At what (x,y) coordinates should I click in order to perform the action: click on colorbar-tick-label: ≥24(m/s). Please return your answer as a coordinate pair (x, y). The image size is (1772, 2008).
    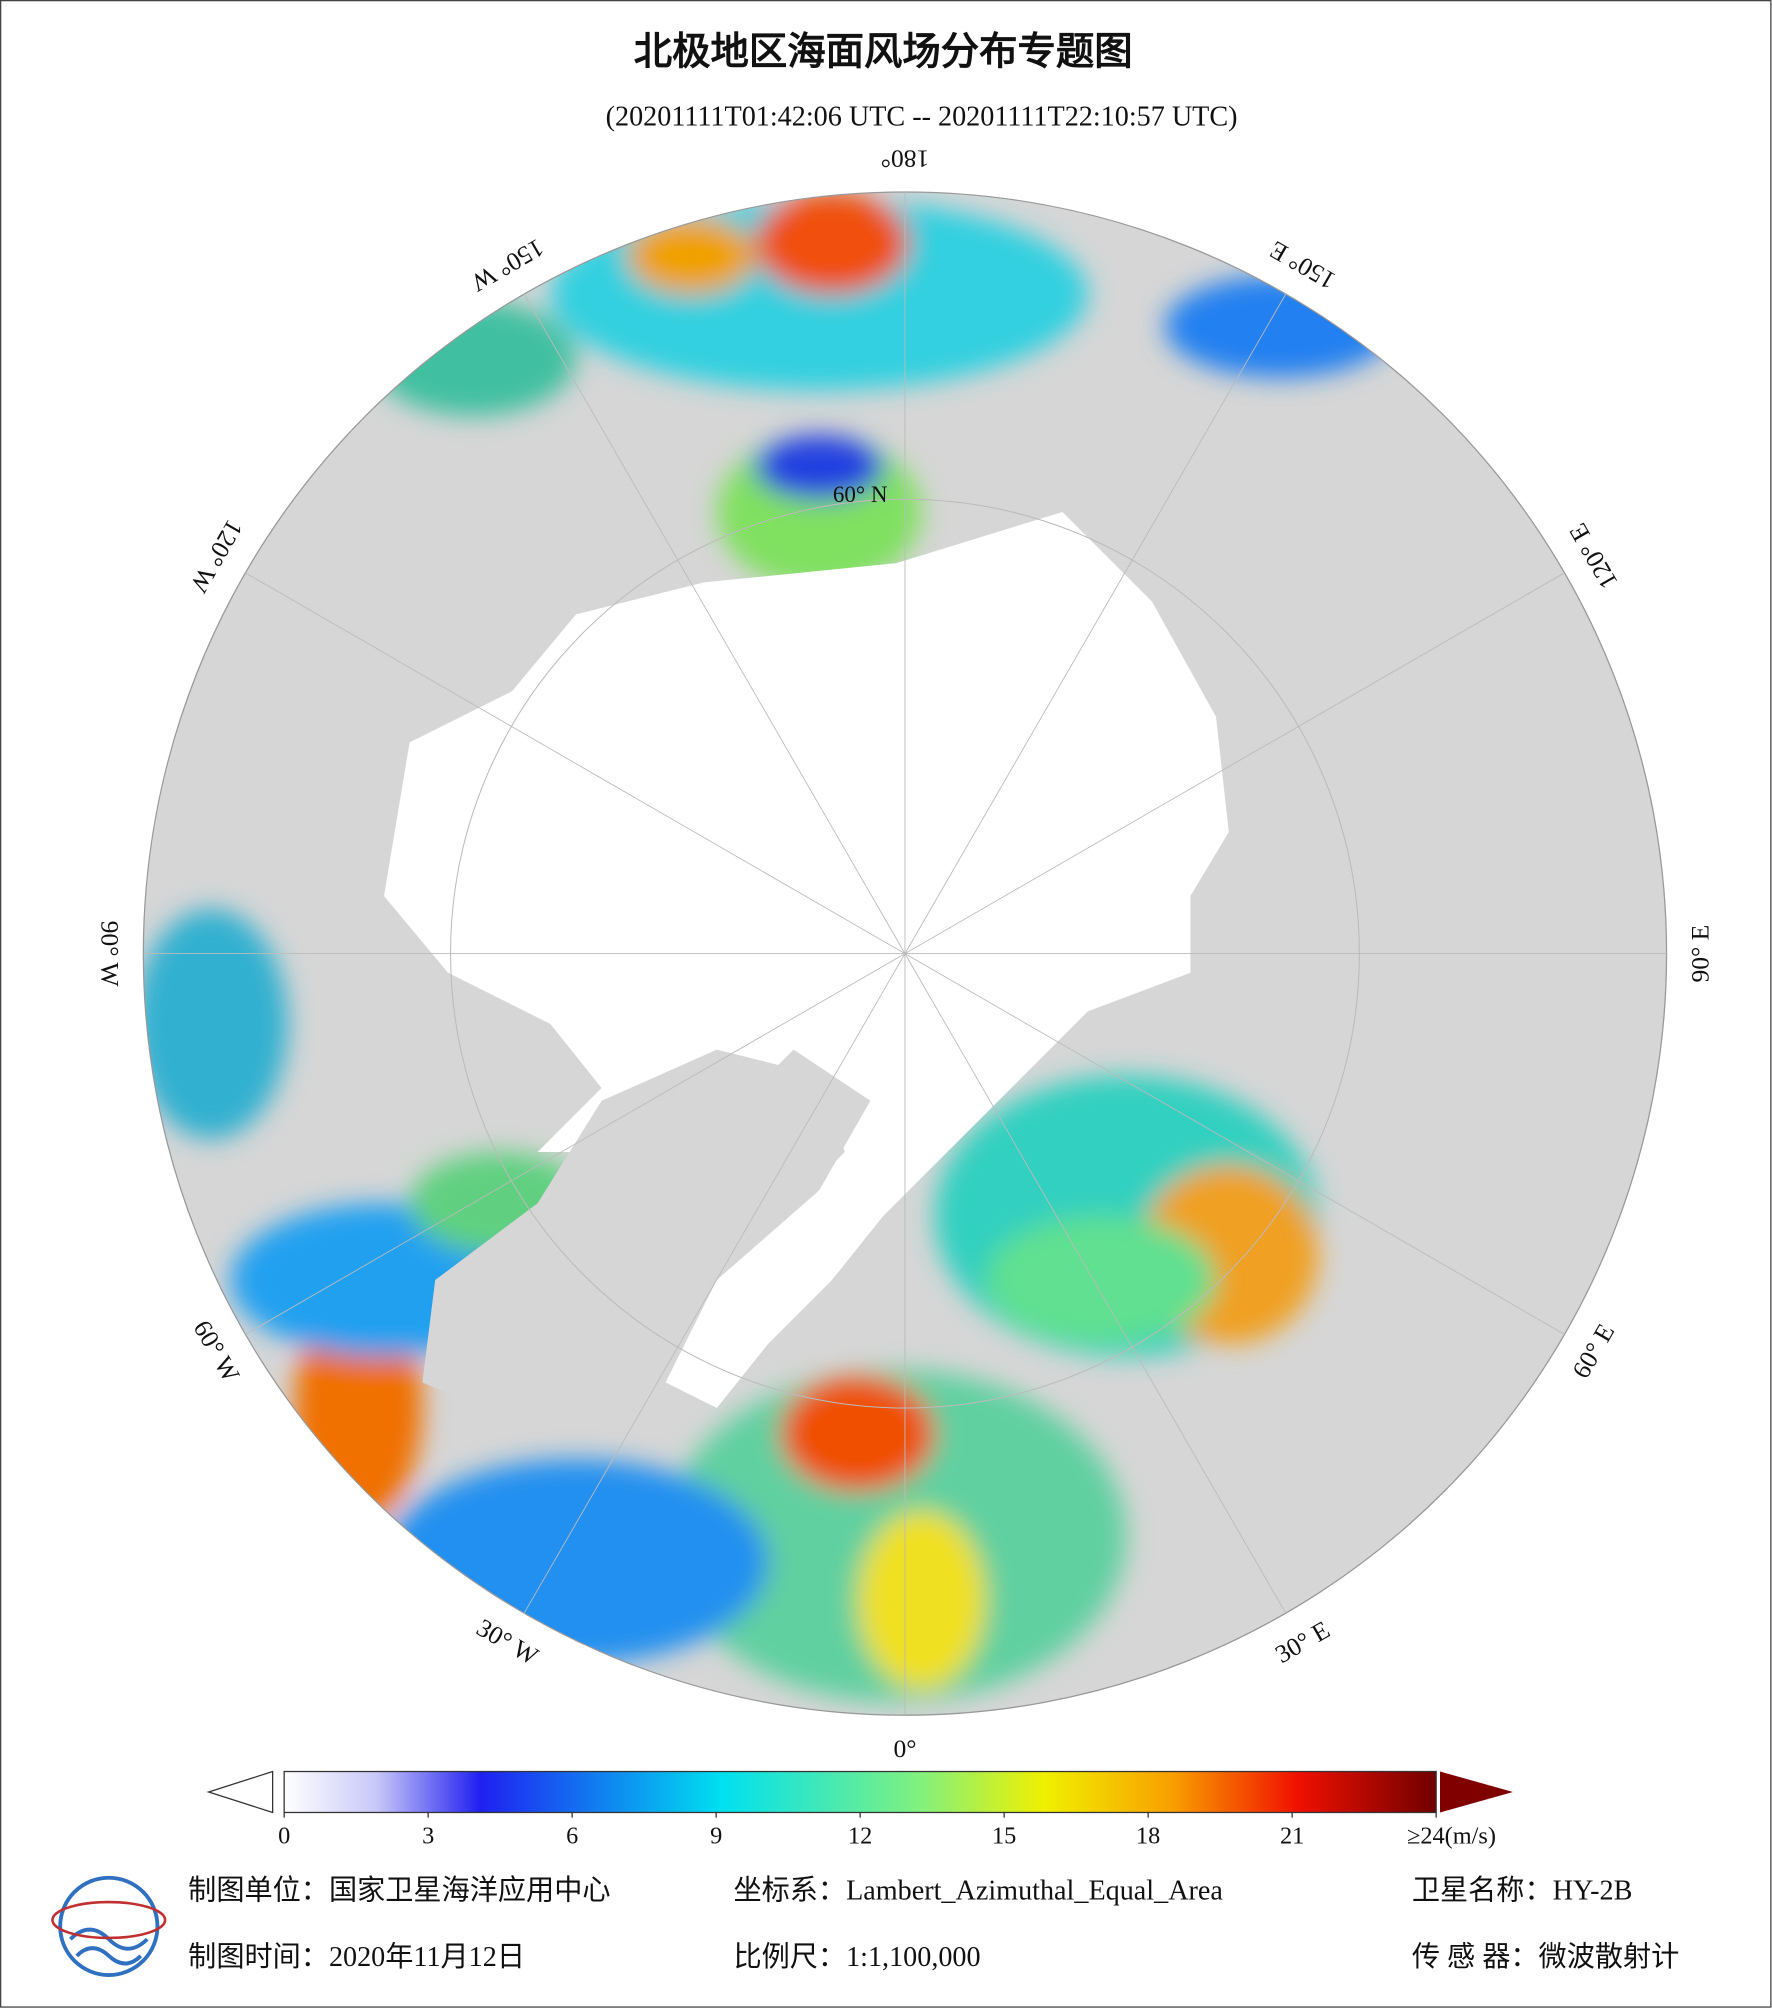
    Looking at the image, I should click on (1451, 1836).